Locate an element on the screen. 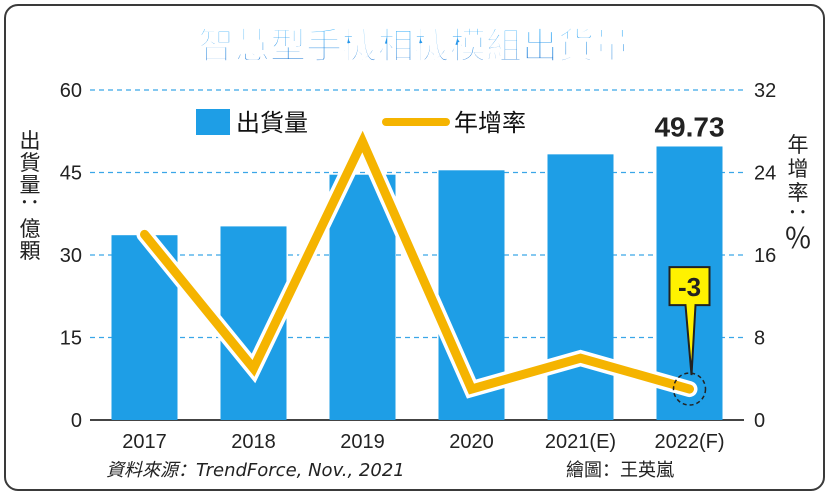  y-axis-label-right-char: 增 is located at coordinates (798, 169).